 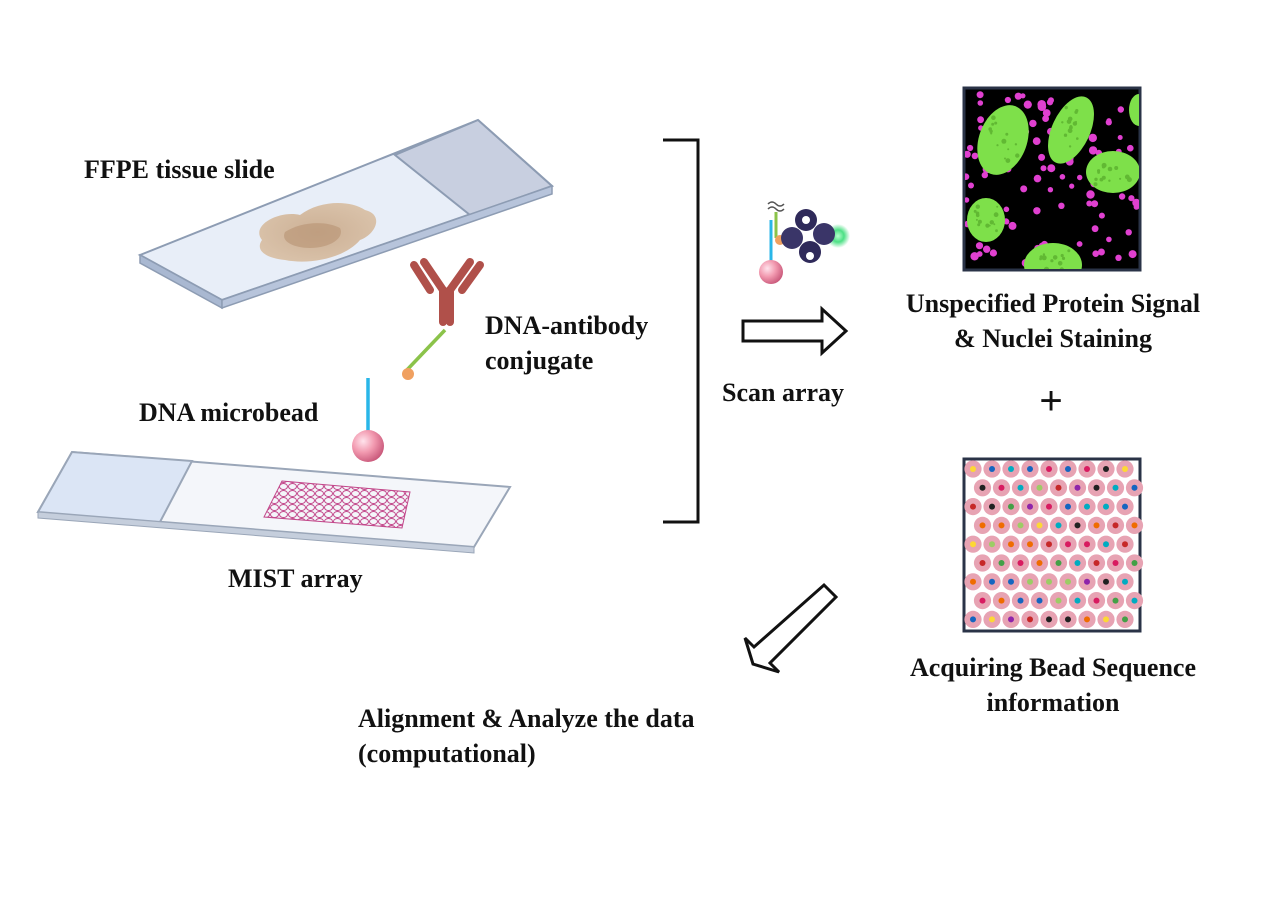 I want to click on microbead-label: DNA microbead, so click(x=229, y=412).